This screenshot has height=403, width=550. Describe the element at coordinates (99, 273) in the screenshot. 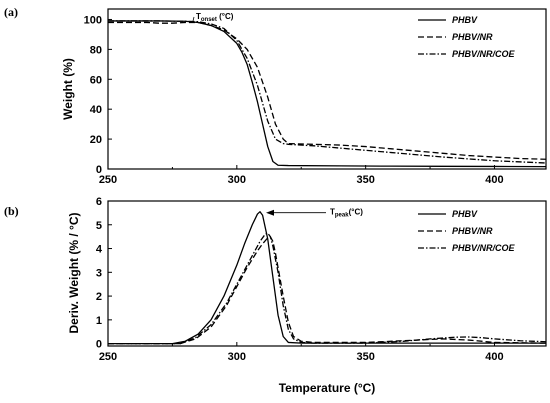

I see `y-tick-label: 3` at that location.